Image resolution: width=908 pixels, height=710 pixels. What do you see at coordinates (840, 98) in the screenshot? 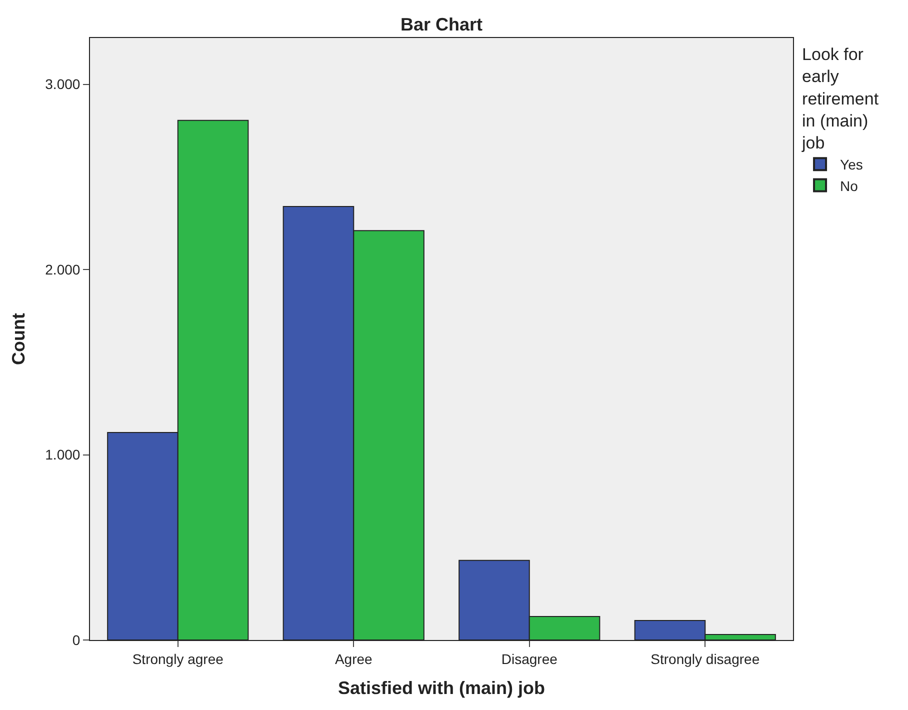
I see `legend-title: Look for early retirement in (main) job` at bounding box center [840, 98].